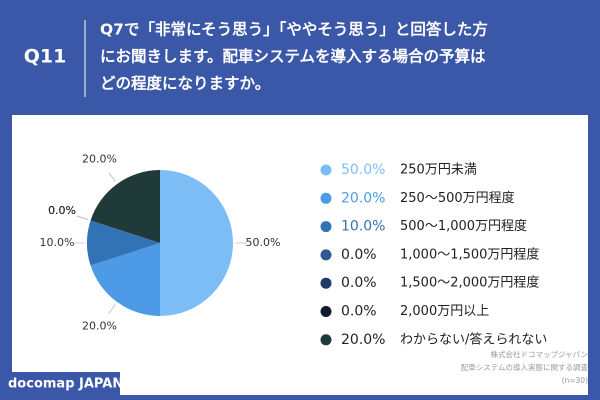 The image size is (600, 400). What do you see at coordinates (57, 242) in the screenshot?
I see `pie-label: 10.0%` at bounding box center [57, 242].